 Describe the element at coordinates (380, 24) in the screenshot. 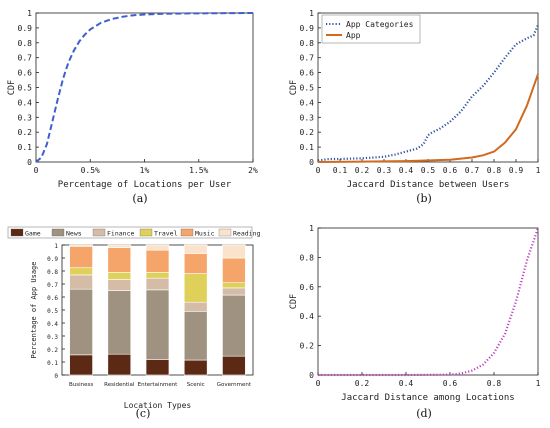

I see `legend-label: App Categories` at that location.